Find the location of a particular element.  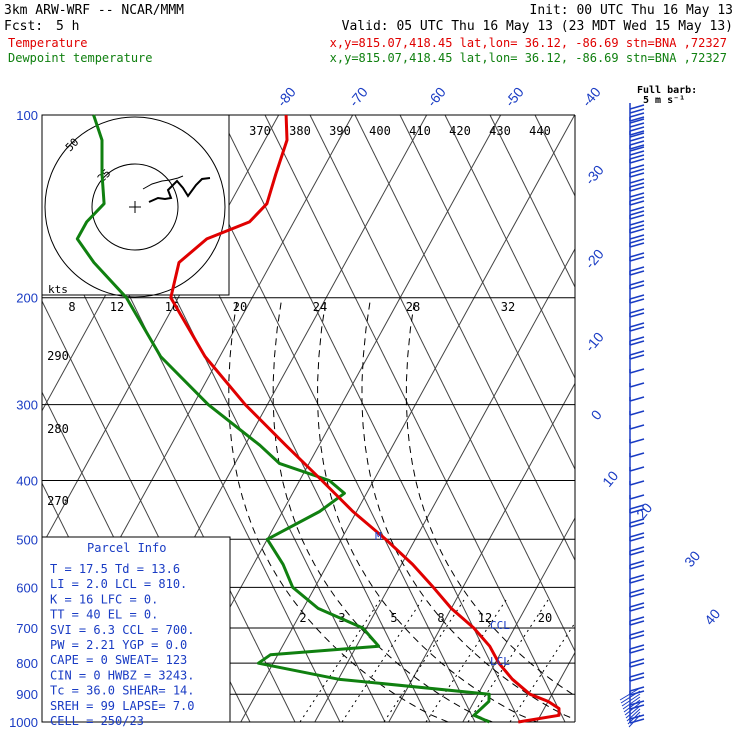

parcel-info-title: Parcel Info is located at coordinates (126, 548).